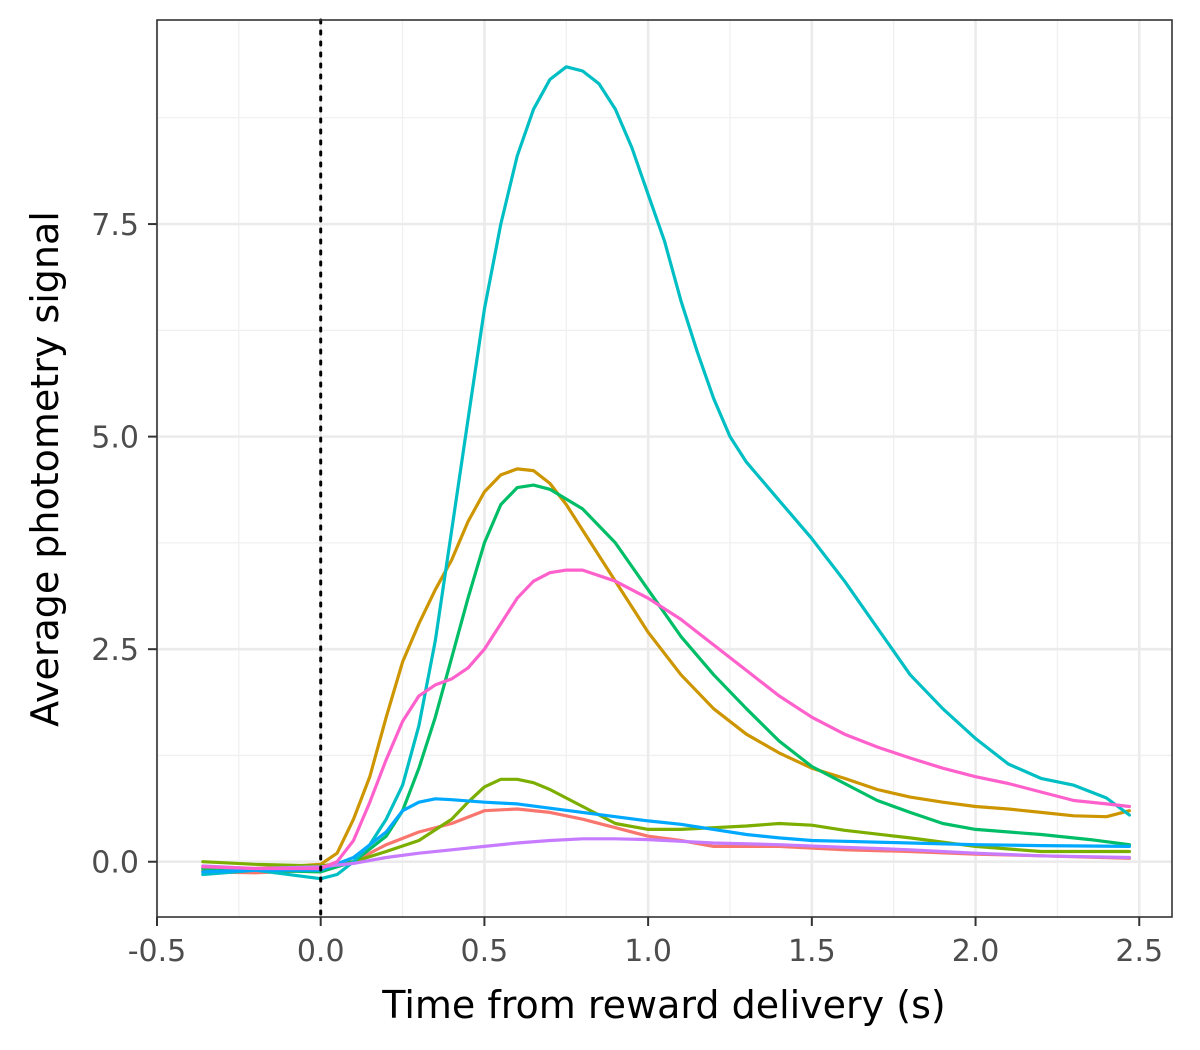 Image resolution: width=1200 pixels, height=1050 pixels. What do you see at coordinates (976, 951) in the screenshot?
I see `x-tick-label: 2.0` at bounding box center [976, 951].